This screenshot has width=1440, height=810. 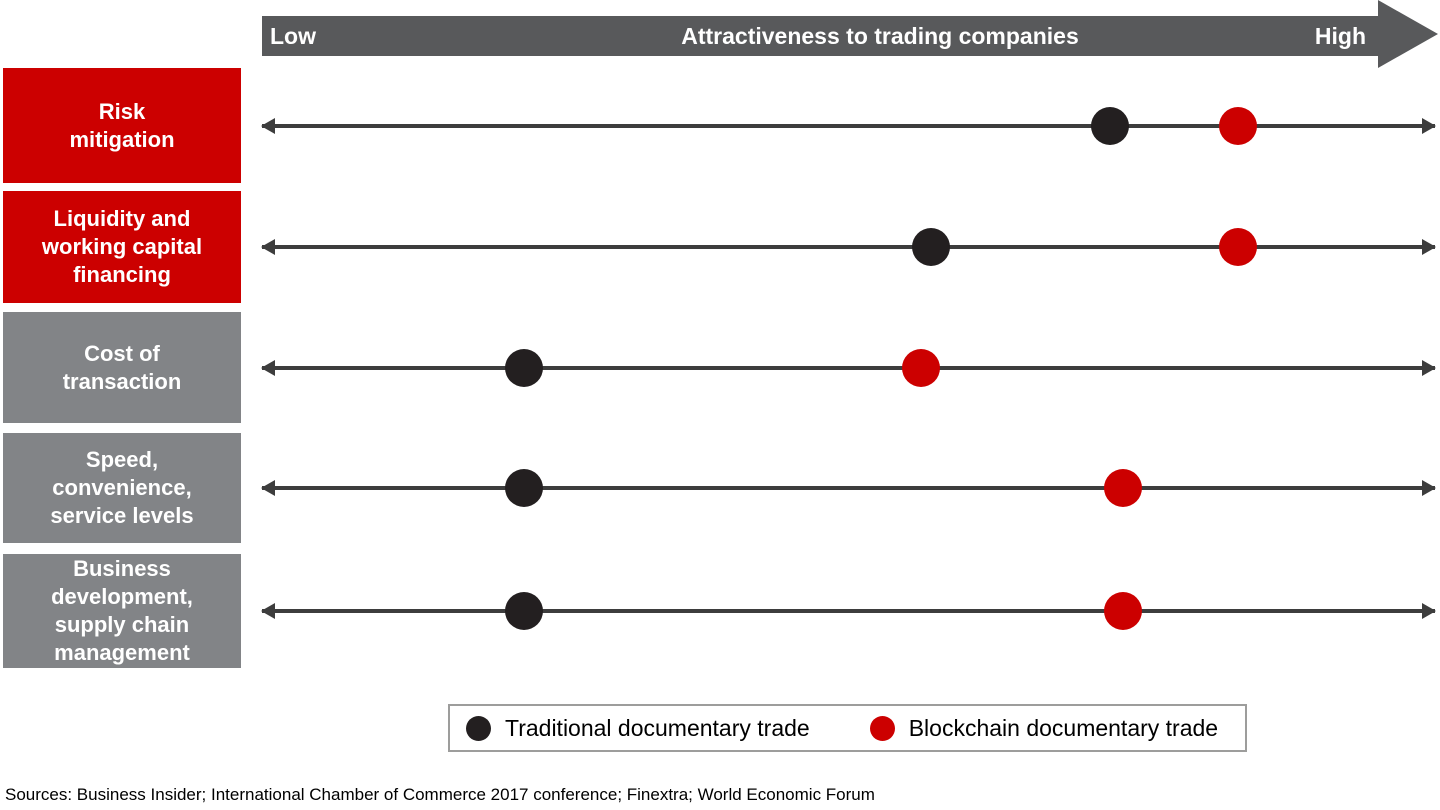 I want to click on legend-label: Traditional documentary trade, so click(x=657, y=727).